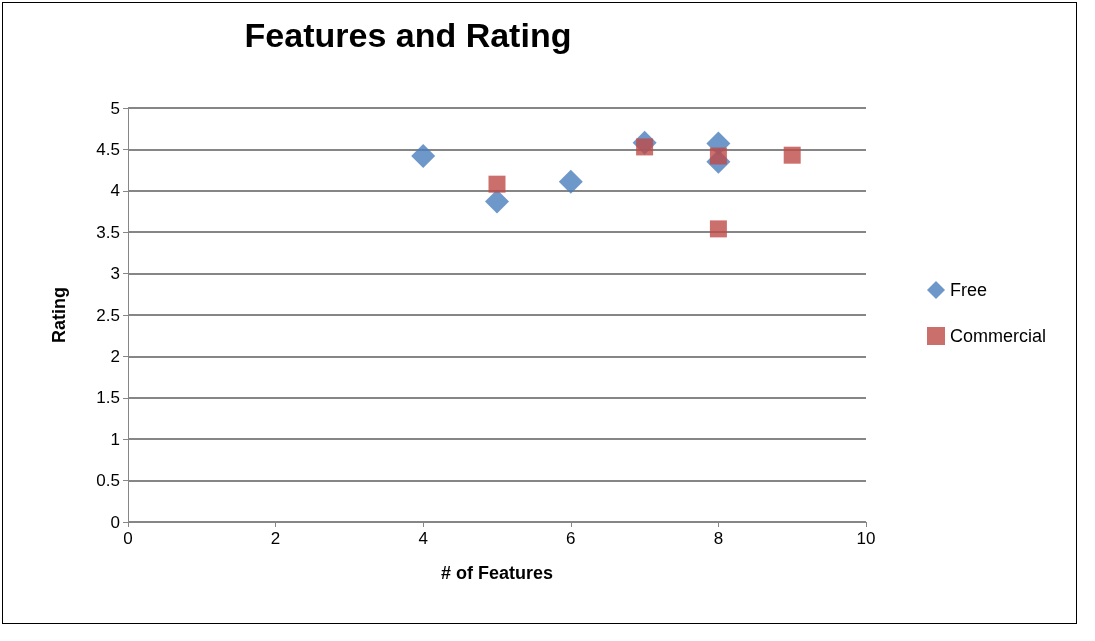  I want to click on y-tick-label: 3, so click(115, 274).